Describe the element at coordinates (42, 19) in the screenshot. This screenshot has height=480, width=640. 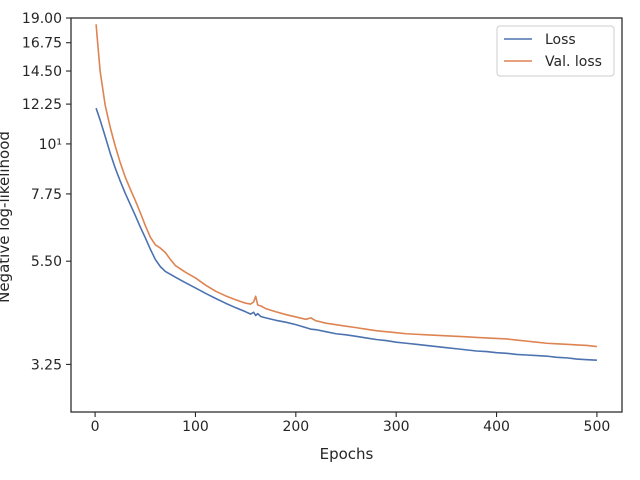
I see `y-tick-label-0: 19.00` at that location.